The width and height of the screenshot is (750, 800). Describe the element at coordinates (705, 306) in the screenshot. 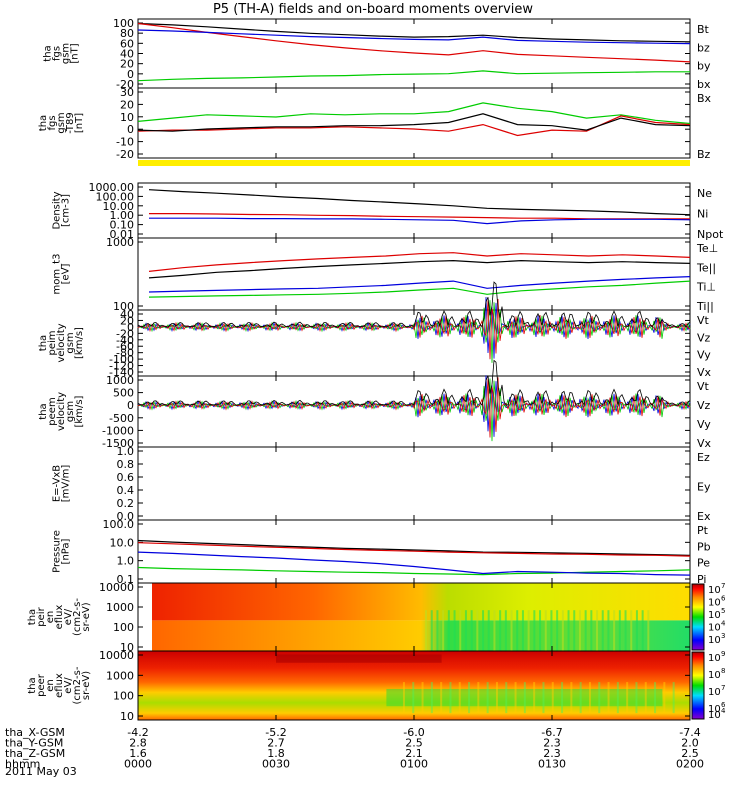

I see `legend-Ti||: Ti||` at that location.